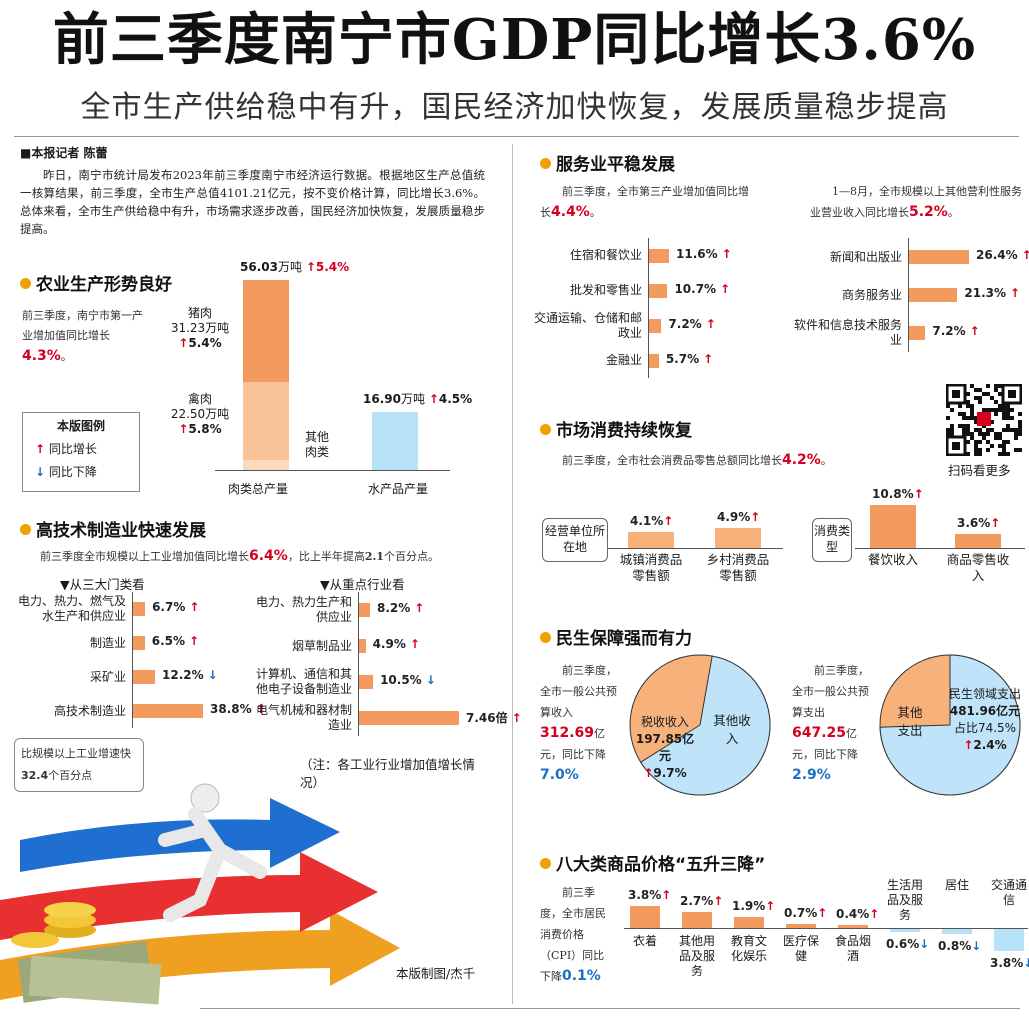 The image size is (1029, 1023). I want to click on bar-value: 4.1%↑, so click(652, 520).